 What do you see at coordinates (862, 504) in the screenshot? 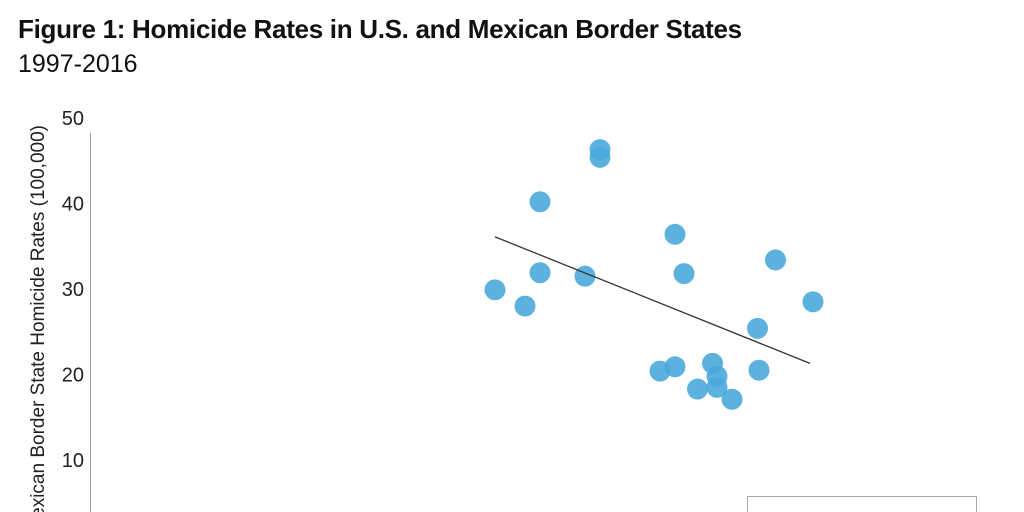
I see `legend-box` at bounding box center [862, 504].